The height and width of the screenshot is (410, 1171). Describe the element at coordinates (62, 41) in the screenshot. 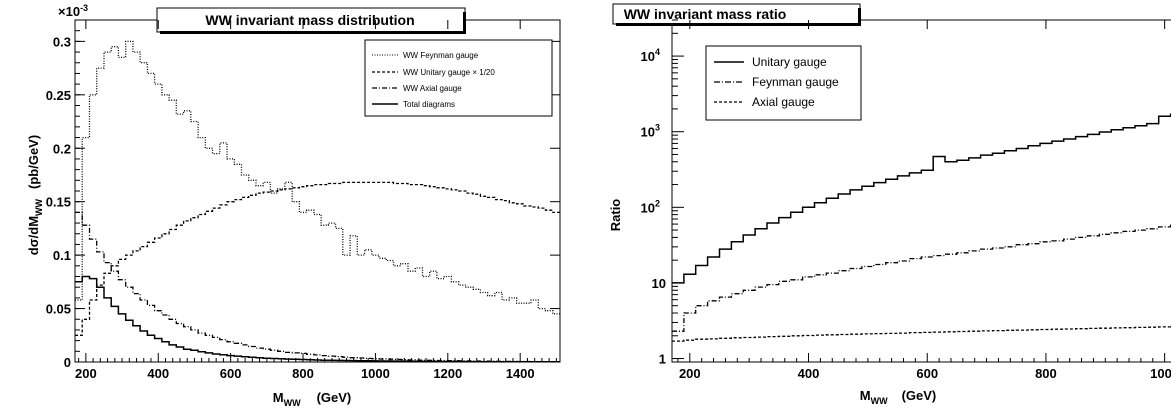

I see `y-tick-label: 0.3` at that location.